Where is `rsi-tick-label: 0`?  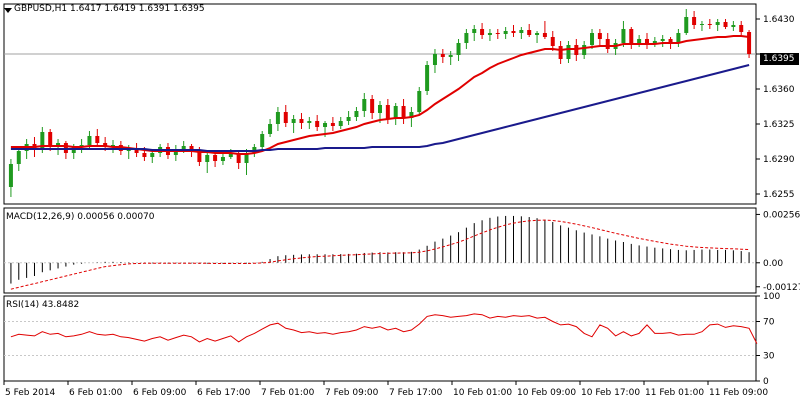 rsi-tick-label: 0 is located at coordinates (766, 382).